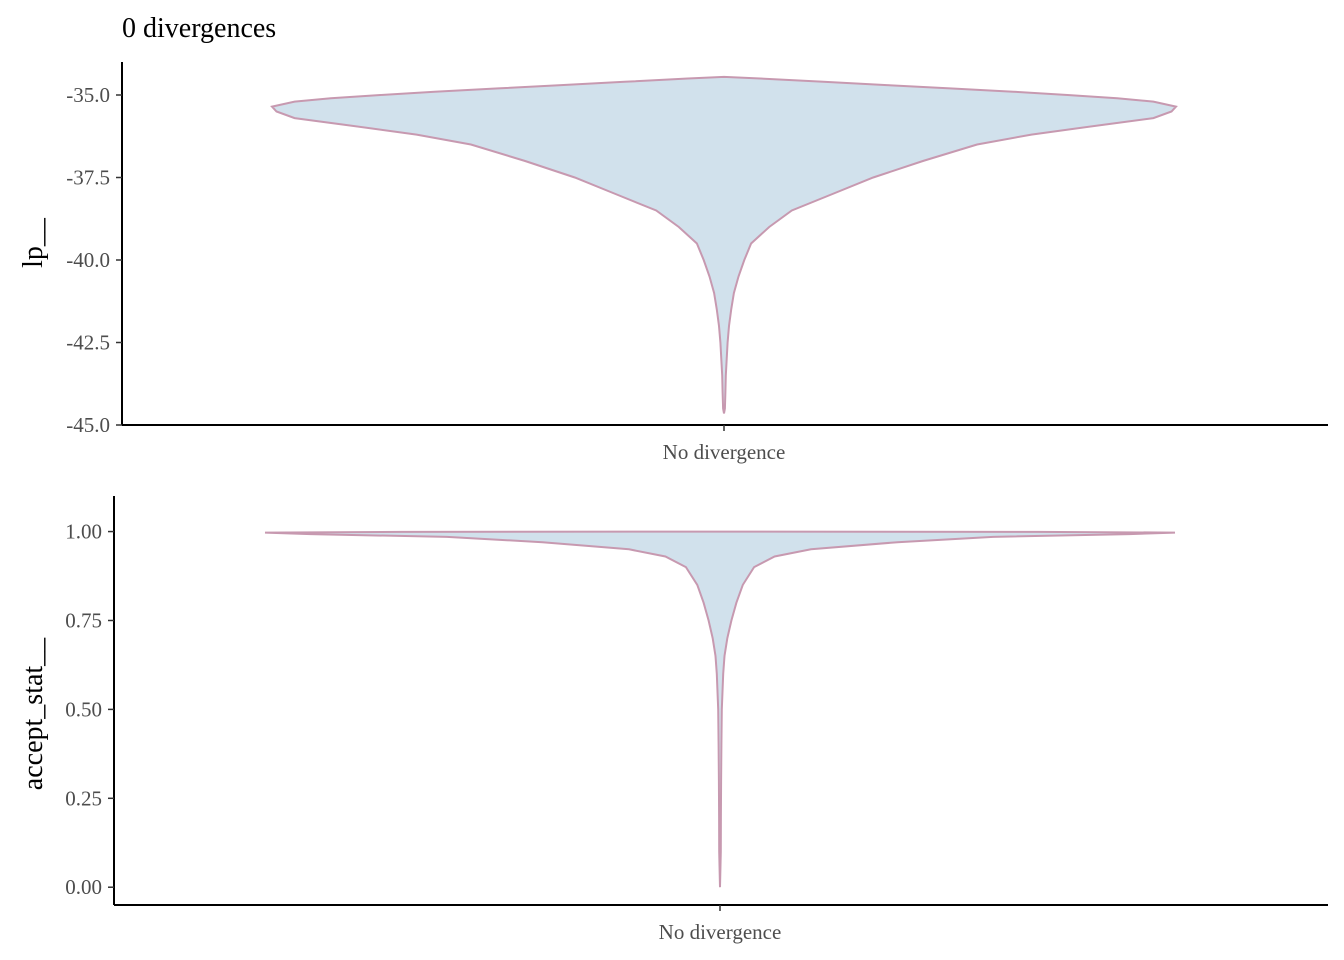  Describe the element at coordinates (83, 887) in the screenshot. I see `y-tick-label: 0.00` at that location.